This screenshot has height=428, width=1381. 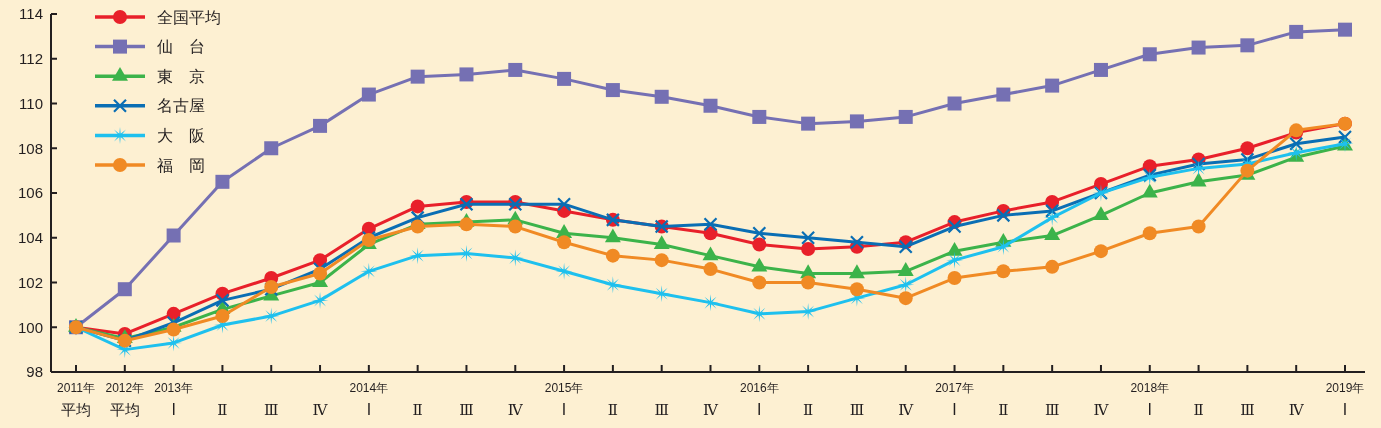 What do you see at coordinates (31, 58) in the screenshot?
I see `y-tick-label: 112` at bounding box center [31, 58].